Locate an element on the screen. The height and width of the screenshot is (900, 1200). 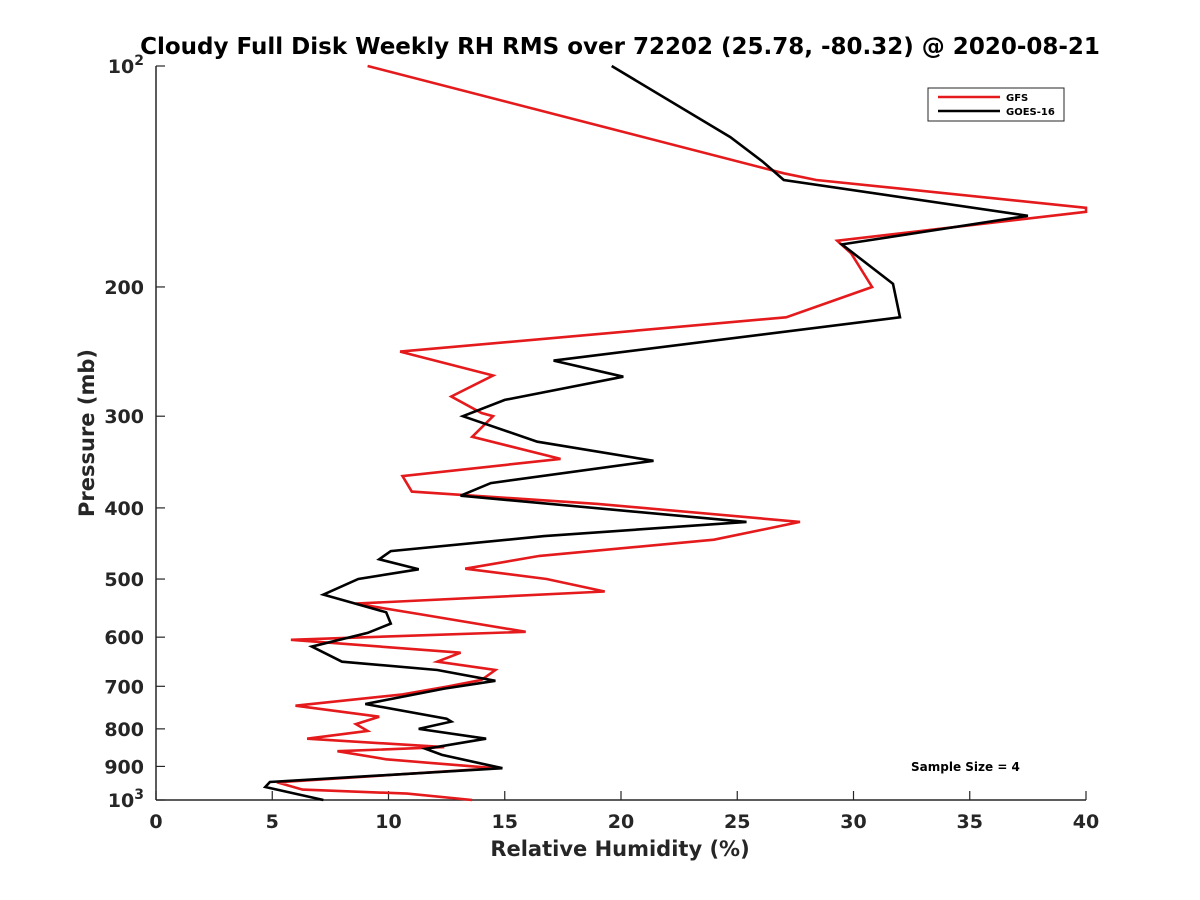
y-tick-label: 800 is located at coordinates (124, 730).